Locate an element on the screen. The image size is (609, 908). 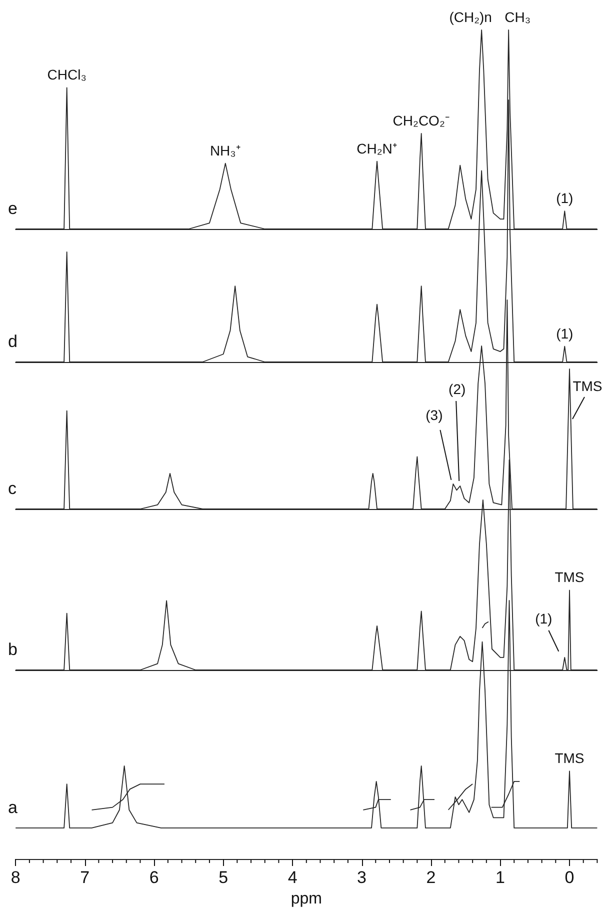
x-tick-label: 1 is located at coordinates (500, 877).